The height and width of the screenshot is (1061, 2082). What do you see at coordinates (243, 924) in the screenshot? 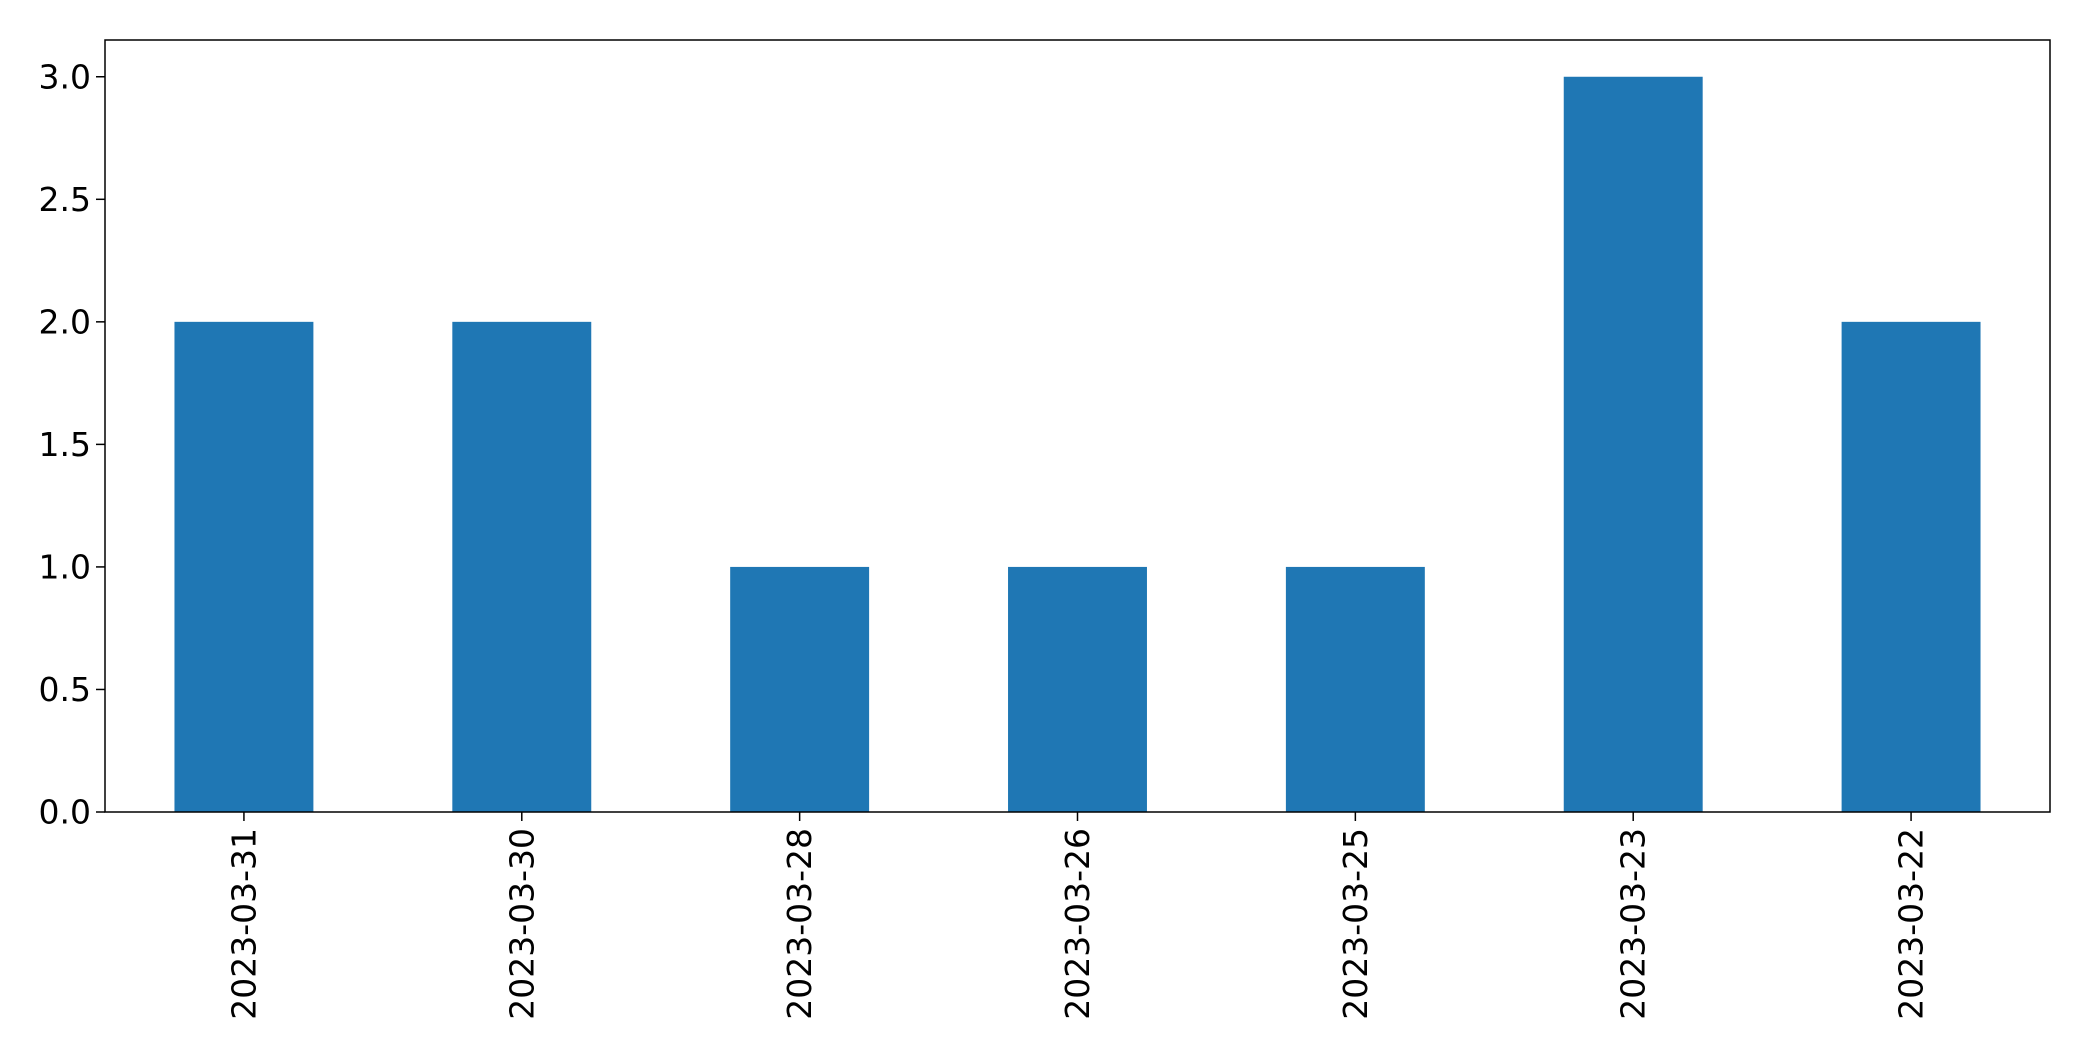
I see `x-tick-label: 2023-03-31` at bounding box center [243, 924].